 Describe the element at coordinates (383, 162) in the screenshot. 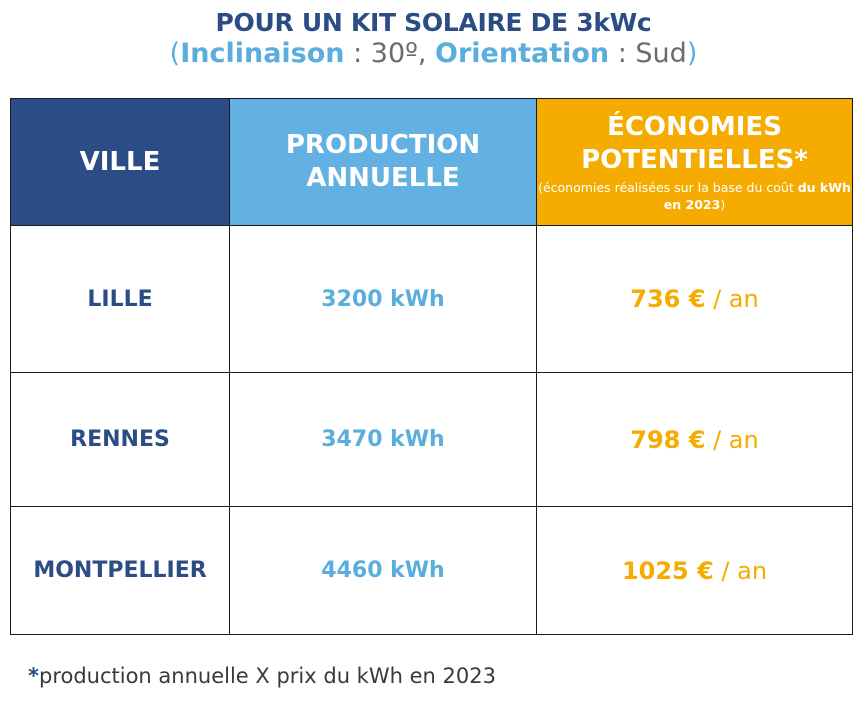

I see `header-production: PRODUCTION ANNUELLE` at that location.